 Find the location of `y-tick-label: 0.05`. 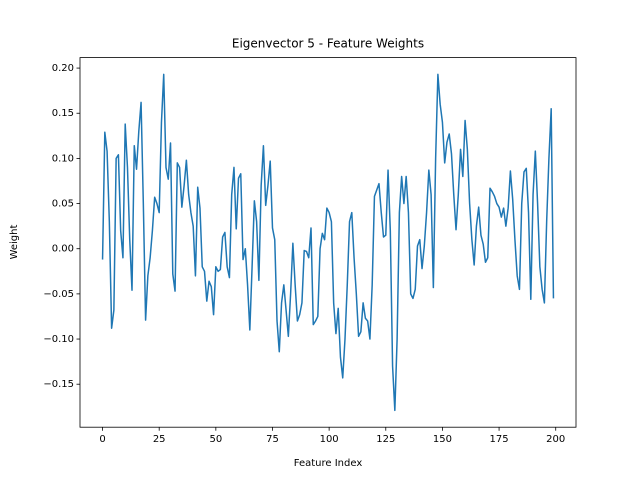

y-tick-label: 0.05 is located at coordinates (63, 204).